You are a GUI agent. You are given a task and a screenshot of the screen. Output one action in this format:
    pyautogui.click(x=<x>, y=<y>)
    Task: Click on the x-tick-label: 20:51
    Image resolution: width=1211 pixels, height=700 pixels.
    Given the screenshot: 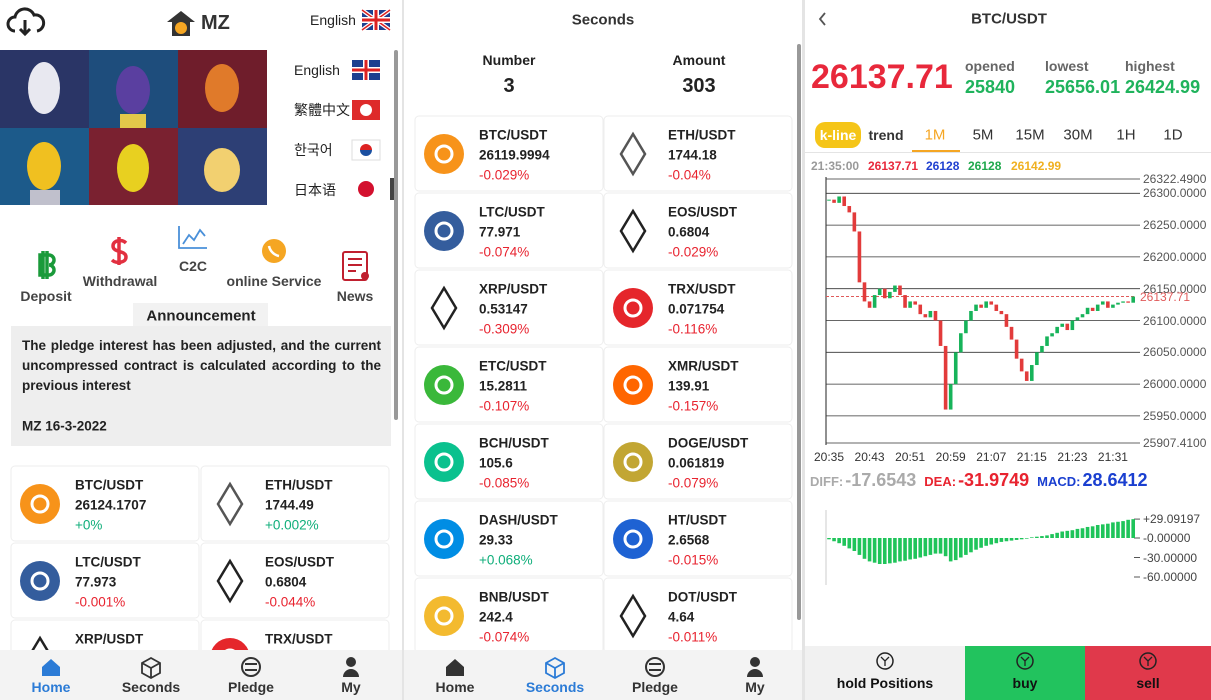 What is the action you would take?
    pyautogui.click(x=910, y=457)
    